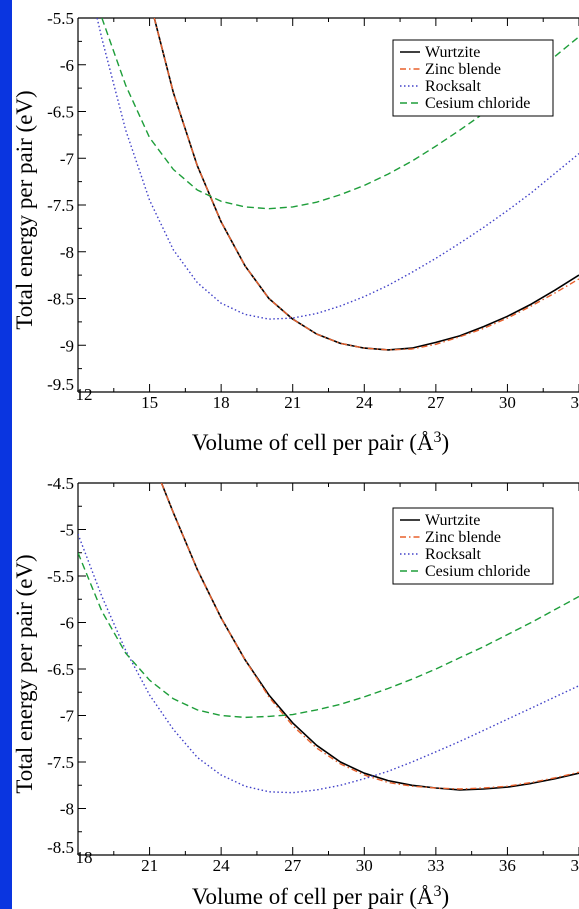 This screenshot has height=909, width=579. I want to click on x-tick-label: 15, so click(149, 402).